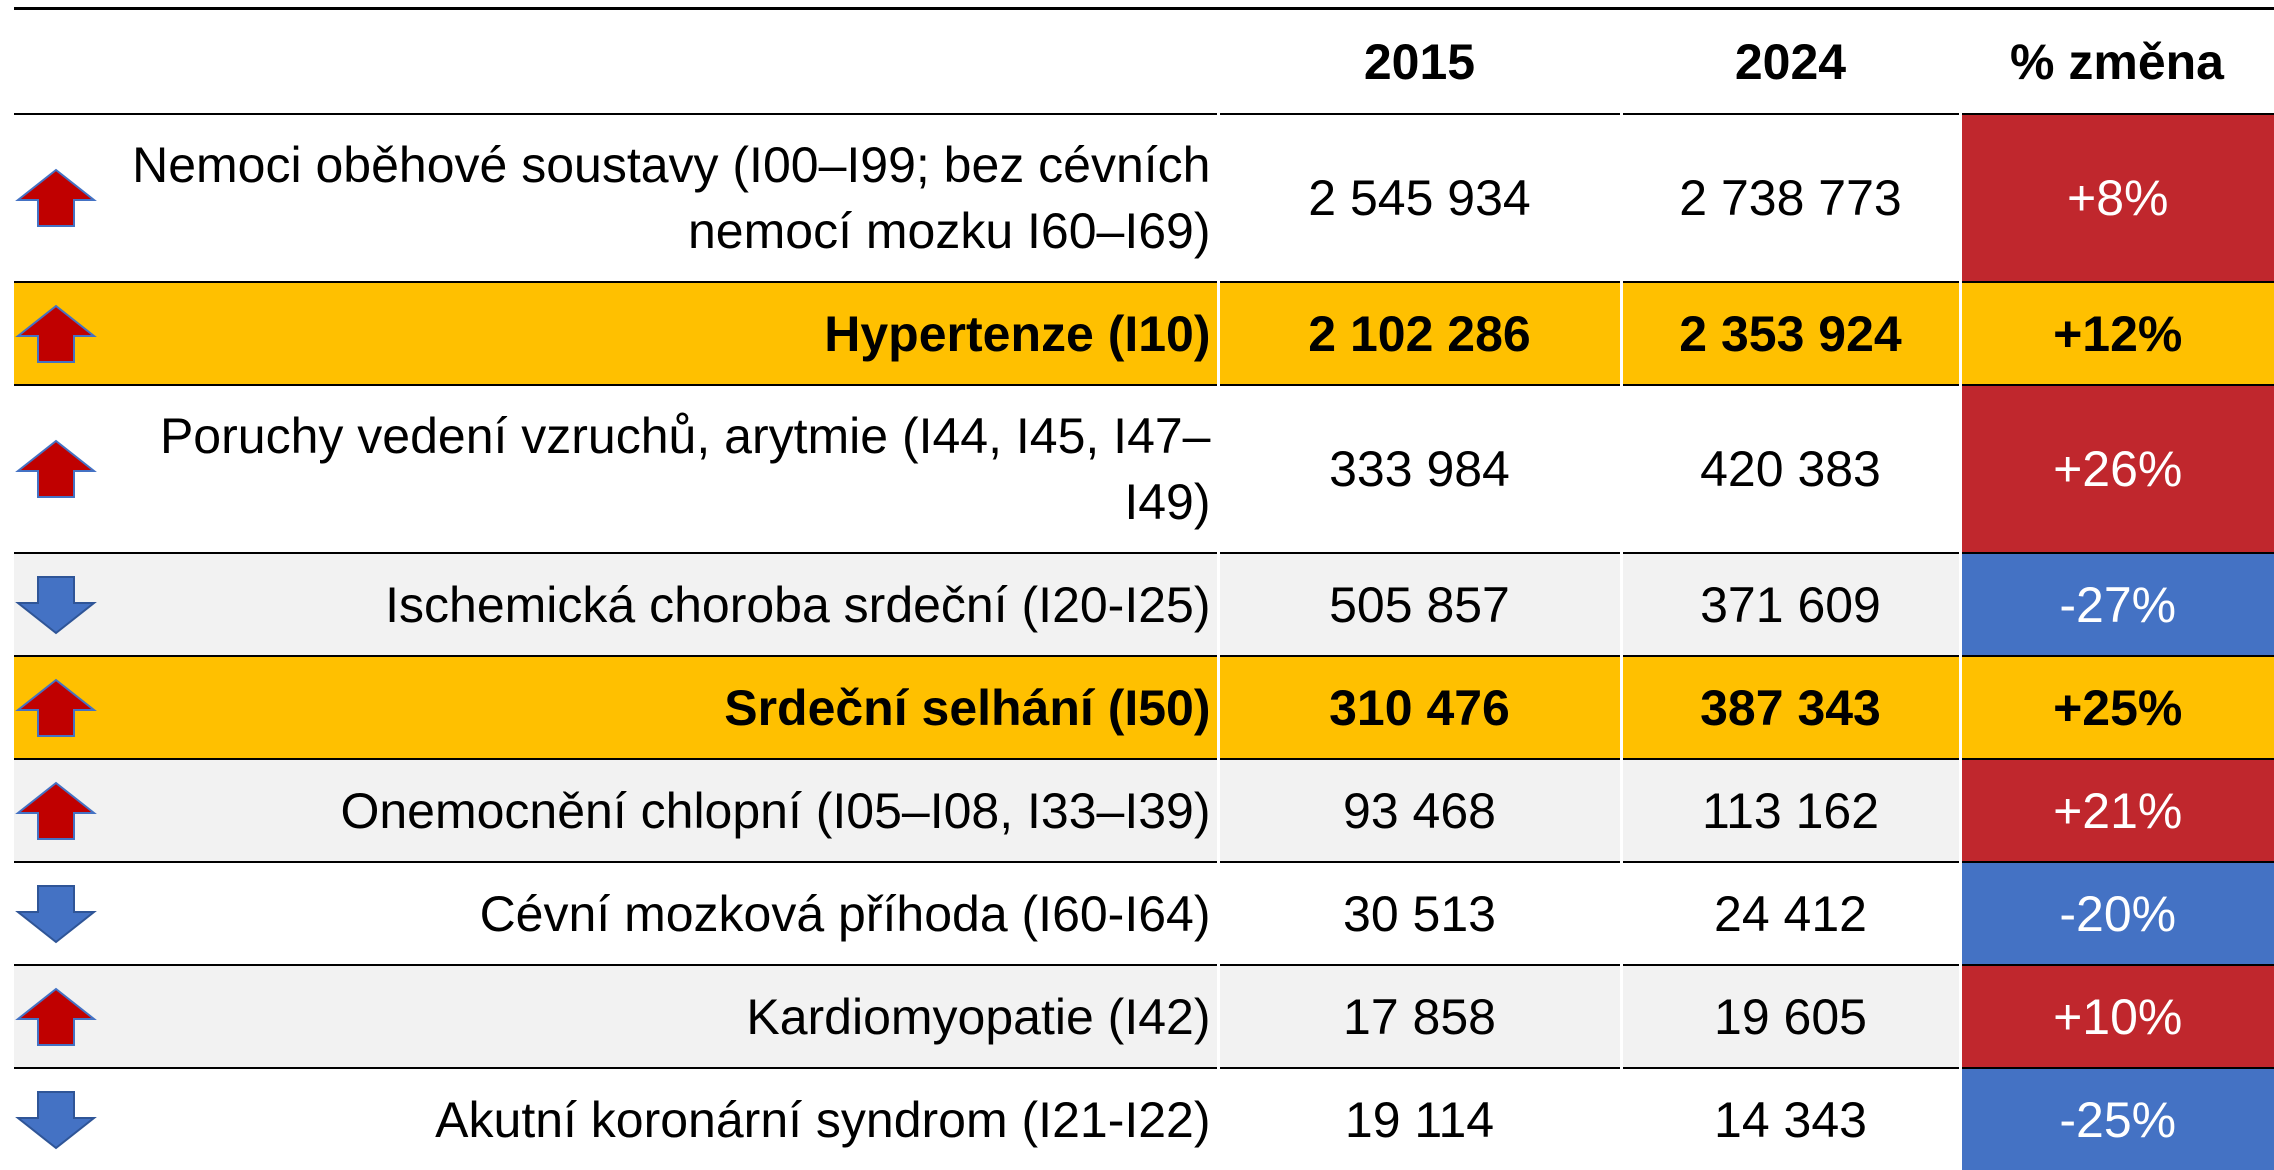 The width and height of the screenshot is (2274, 1170). Describe the element at coordinates (1789, 333) in the screenshot. I see `value-cell: 2 353 924` at that location.